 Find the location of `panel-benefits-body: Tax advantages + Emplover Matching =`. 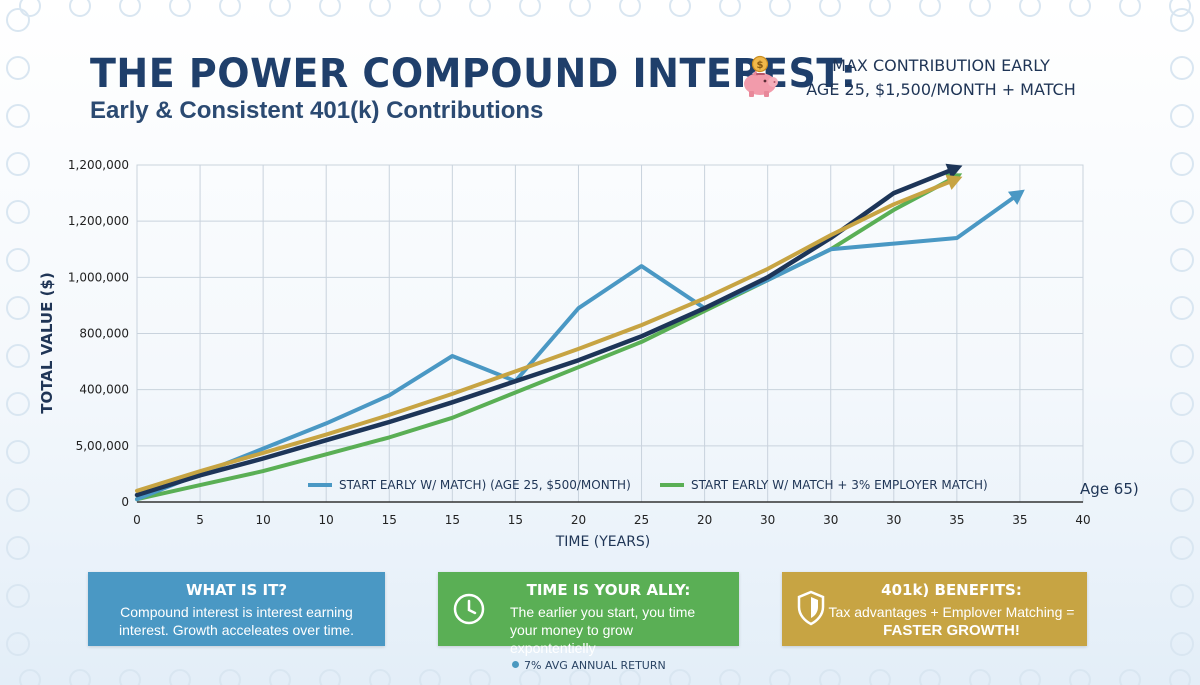

panel-benefits-body: Tax advantages + Emplover Matching = is located at coordinates (951, 612).